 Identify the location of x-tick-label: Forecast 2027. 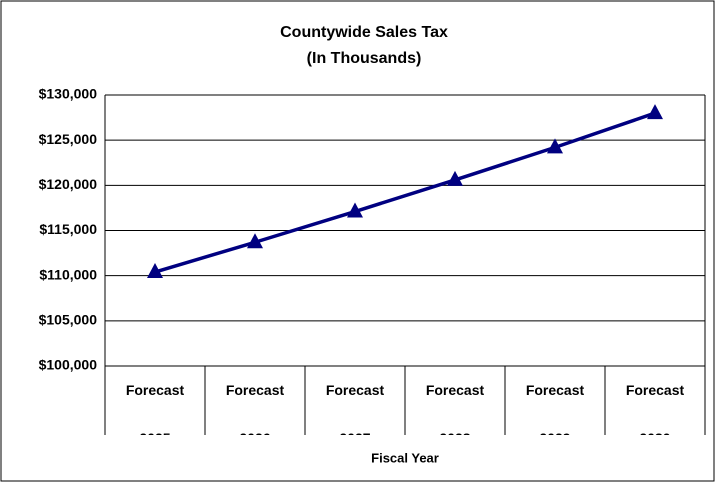
(355, 408).